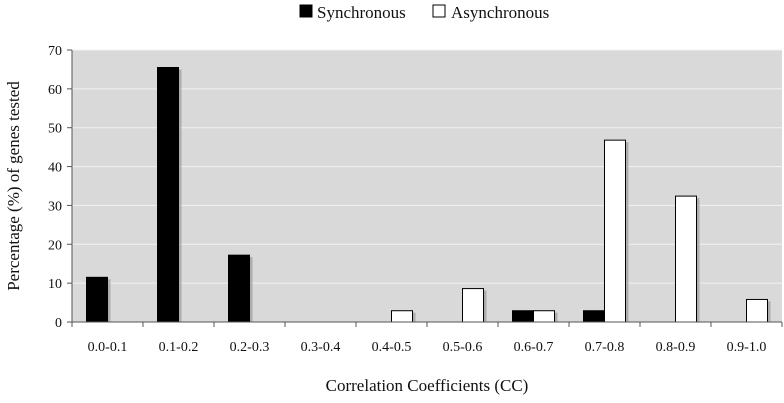 This screenshot has width=784, height=403. What do you see at coordinates (463, 347) in the screenshot?
I see `x-tick-label: 0.5-0.6` at bounding box center [463, 347].